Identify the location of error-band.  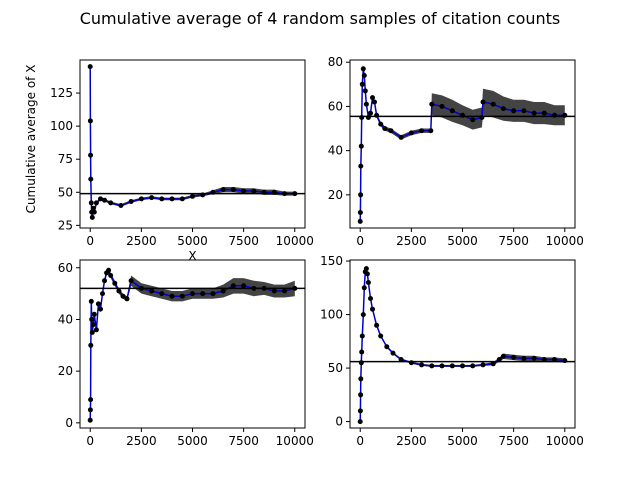
(192, 344).